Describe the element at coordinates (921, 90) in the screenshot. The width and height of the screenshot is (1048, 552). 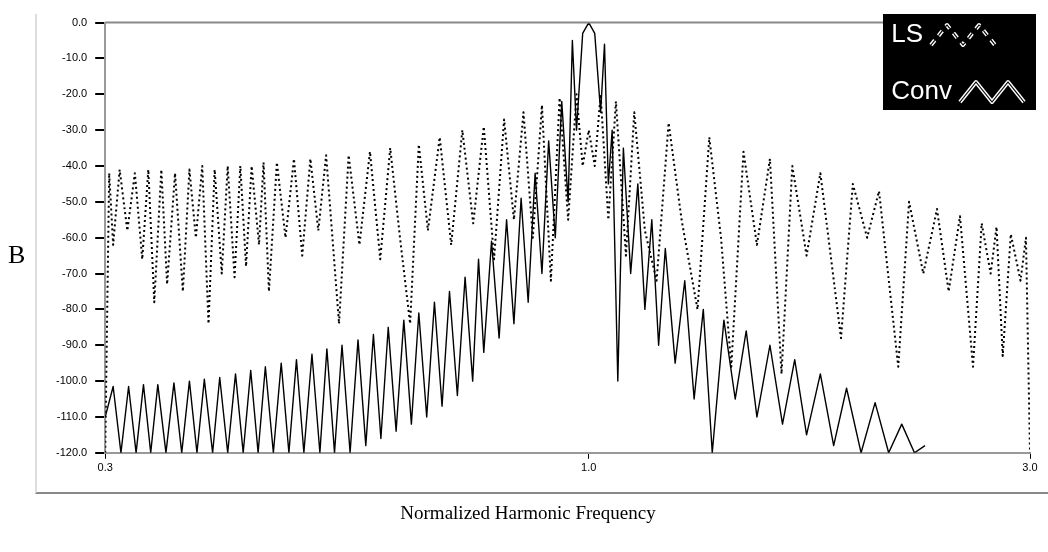
I see `legend-label: Conv` at that location.